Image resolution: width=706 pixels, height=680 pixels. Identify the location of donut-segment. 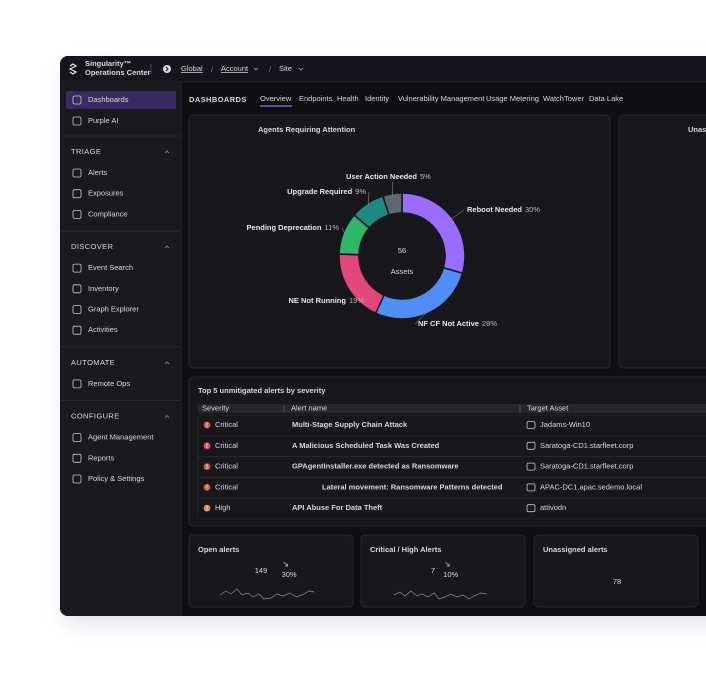
(392, 204).